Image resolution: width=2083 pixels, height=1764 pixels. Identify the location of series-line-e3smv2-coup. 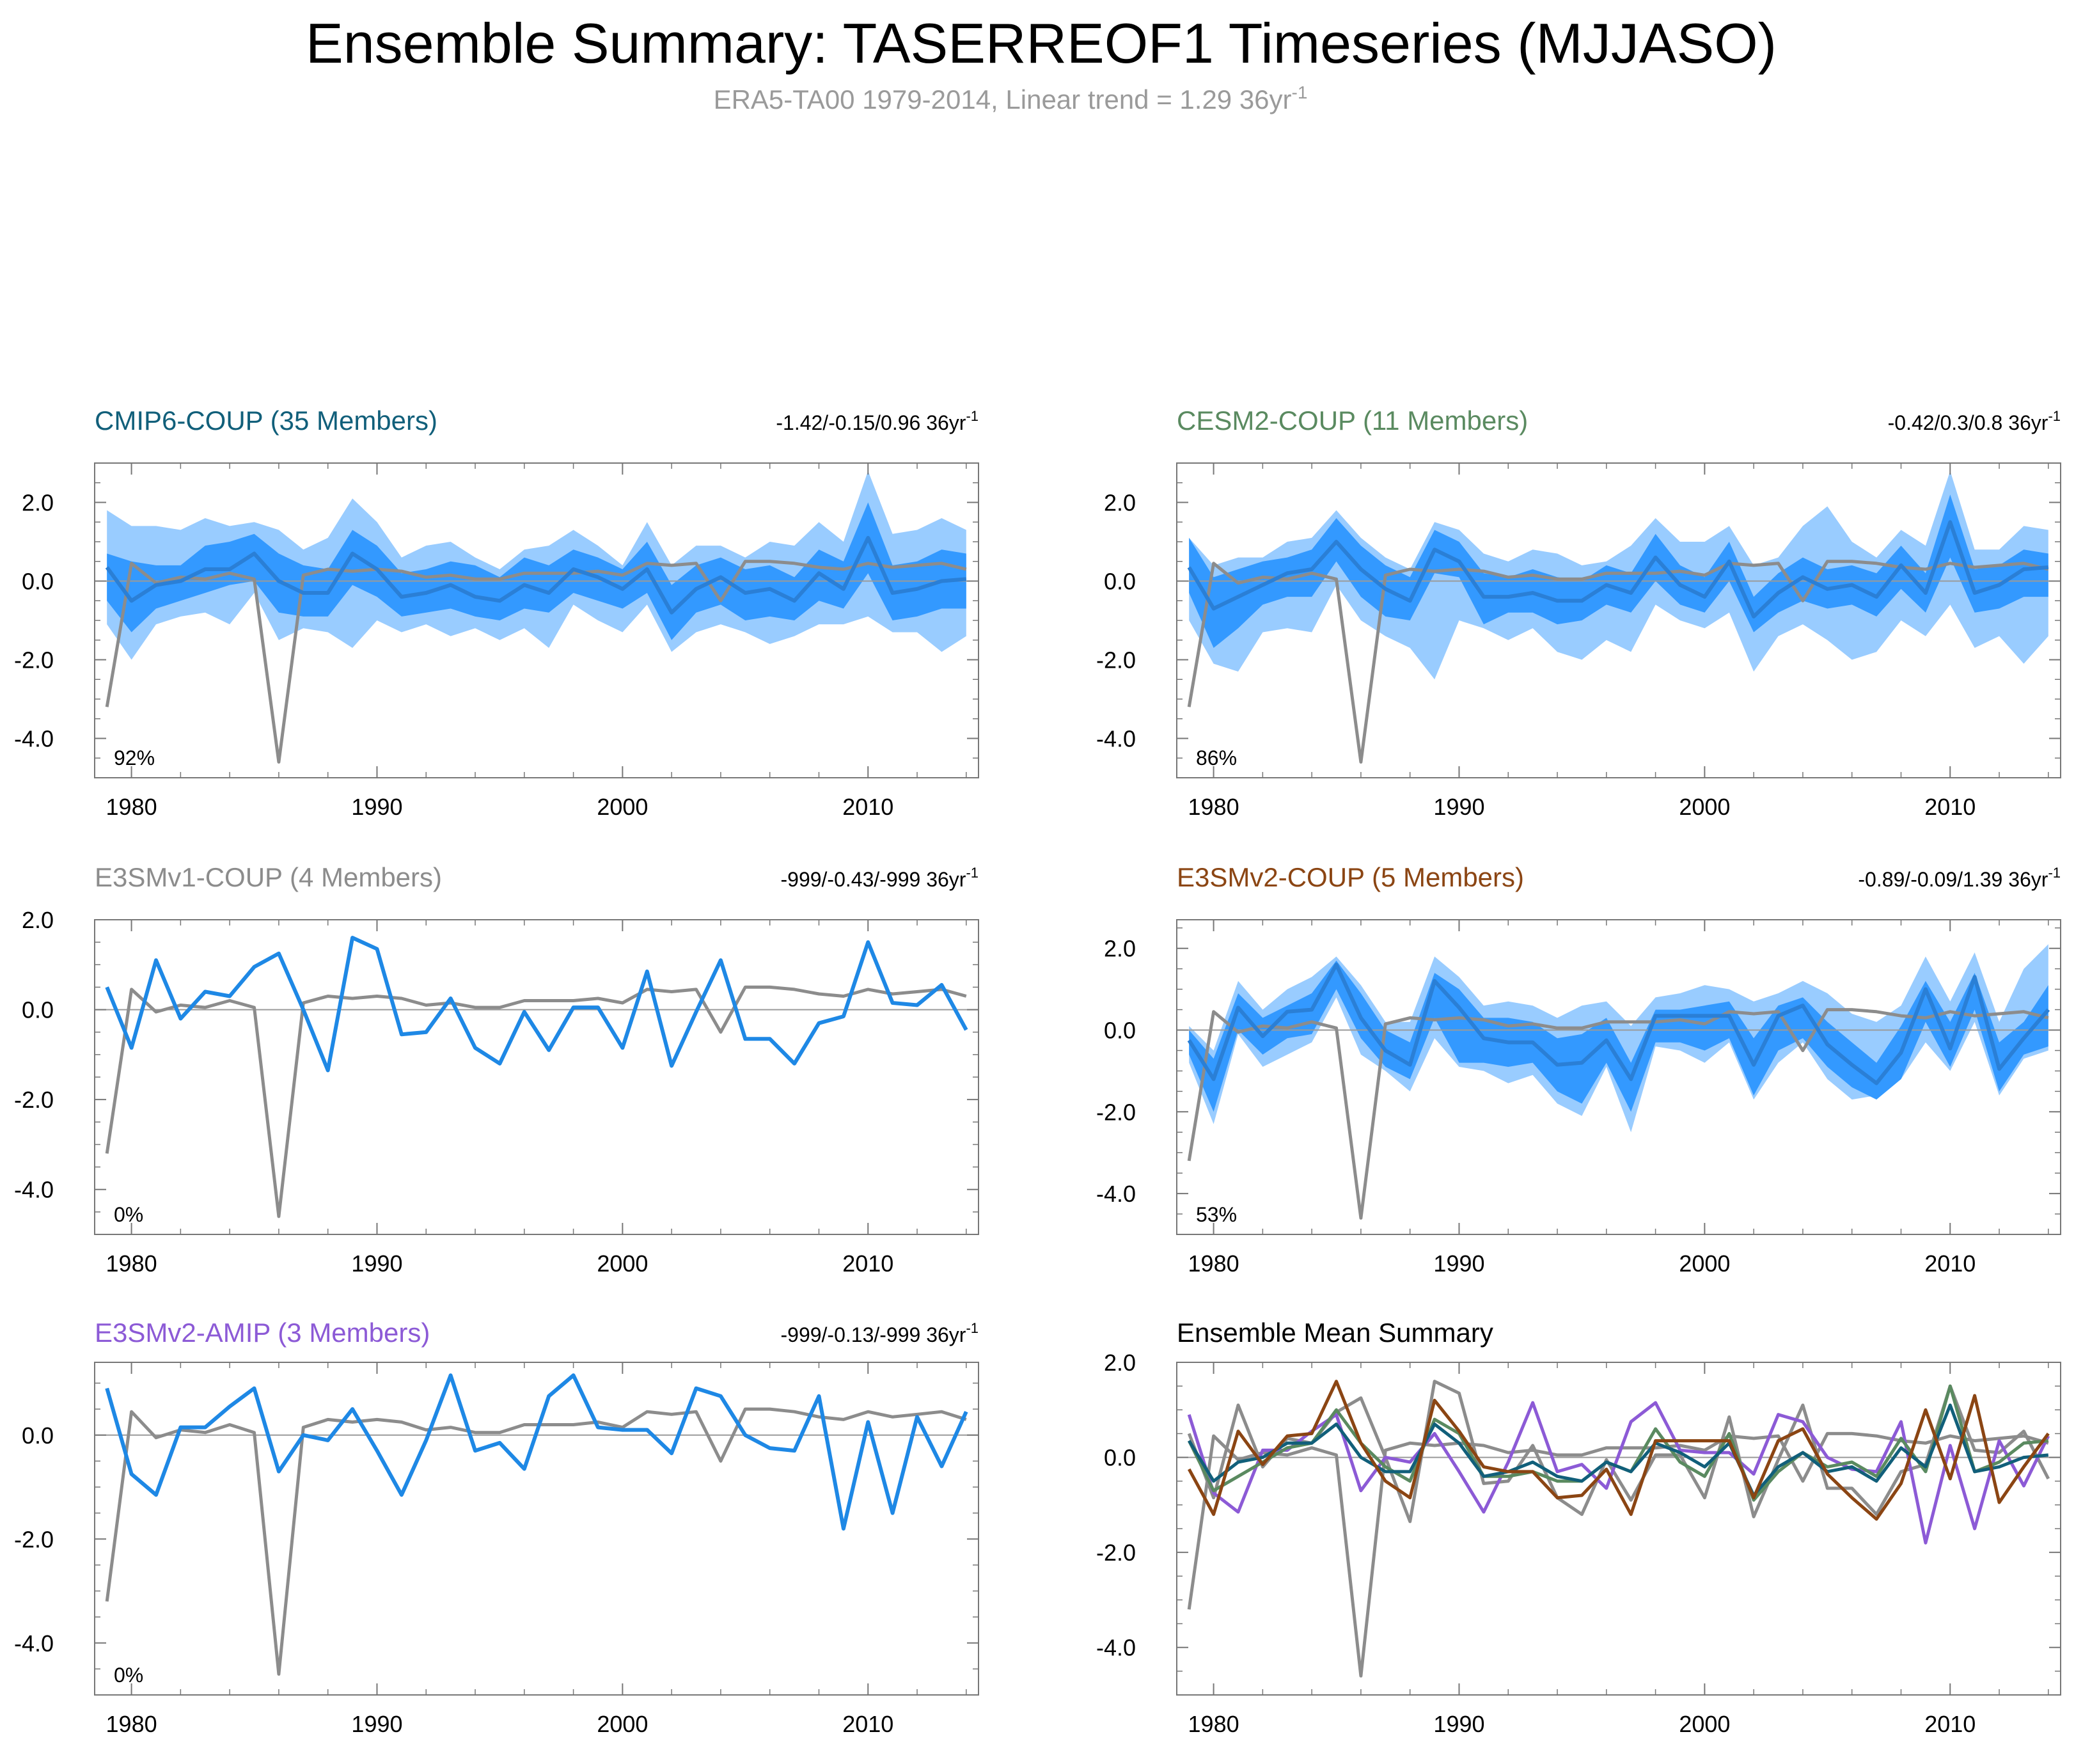
(1619, 1450).